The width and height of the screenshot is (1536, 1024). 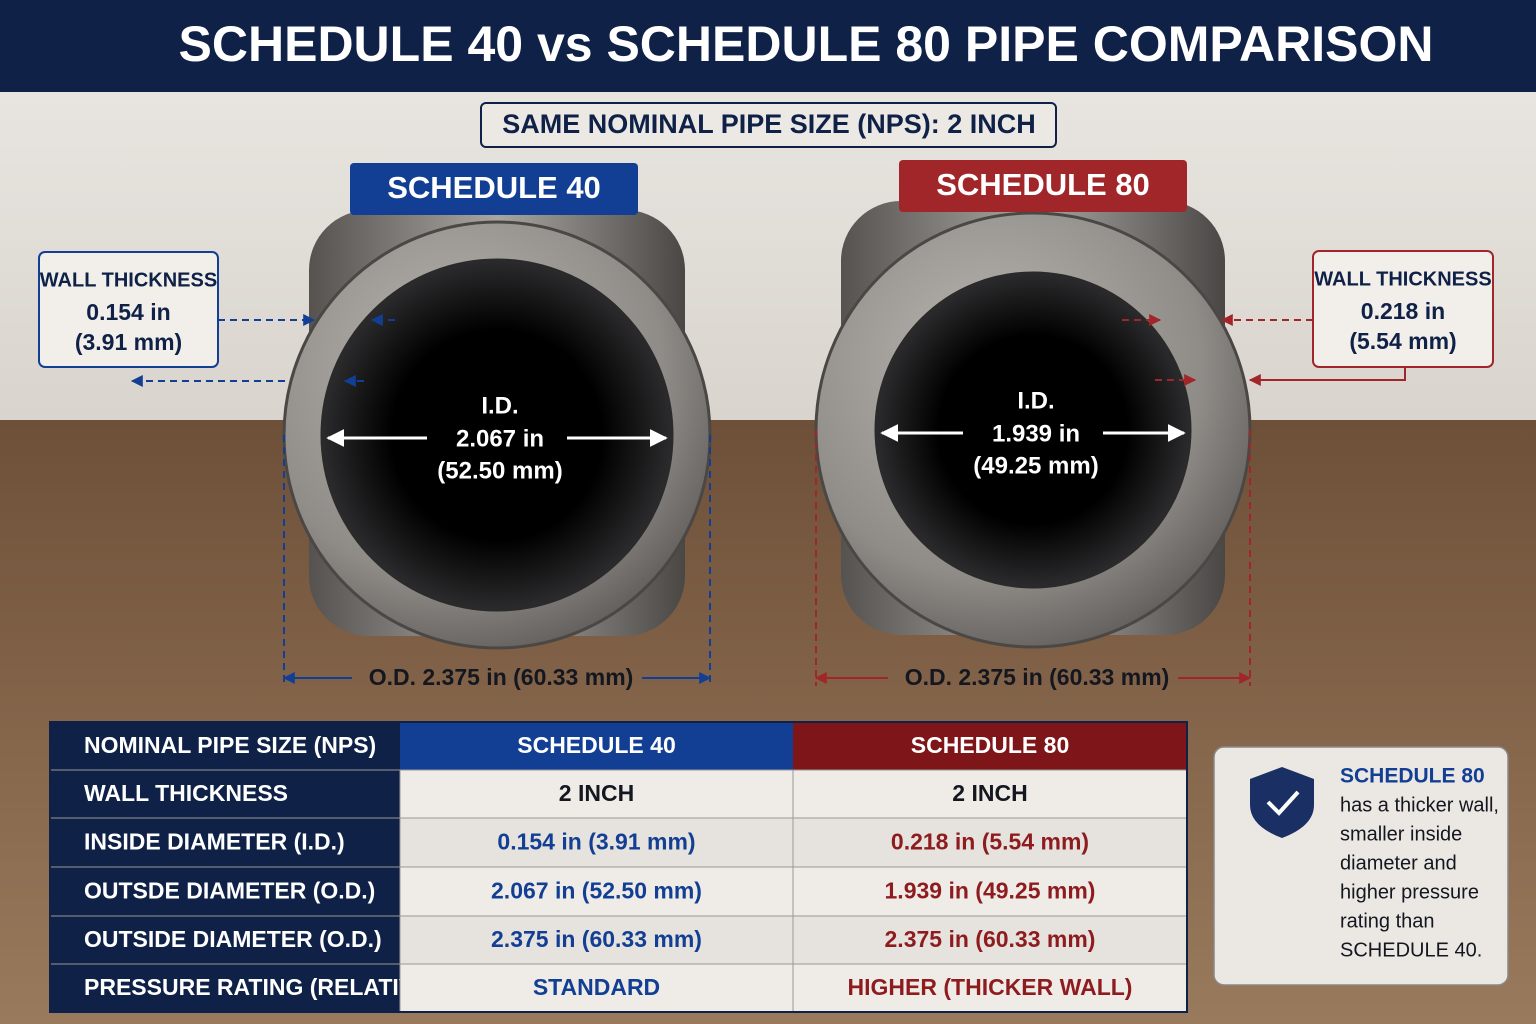 I want to click on shield-check, so click(x=1283, y=803).